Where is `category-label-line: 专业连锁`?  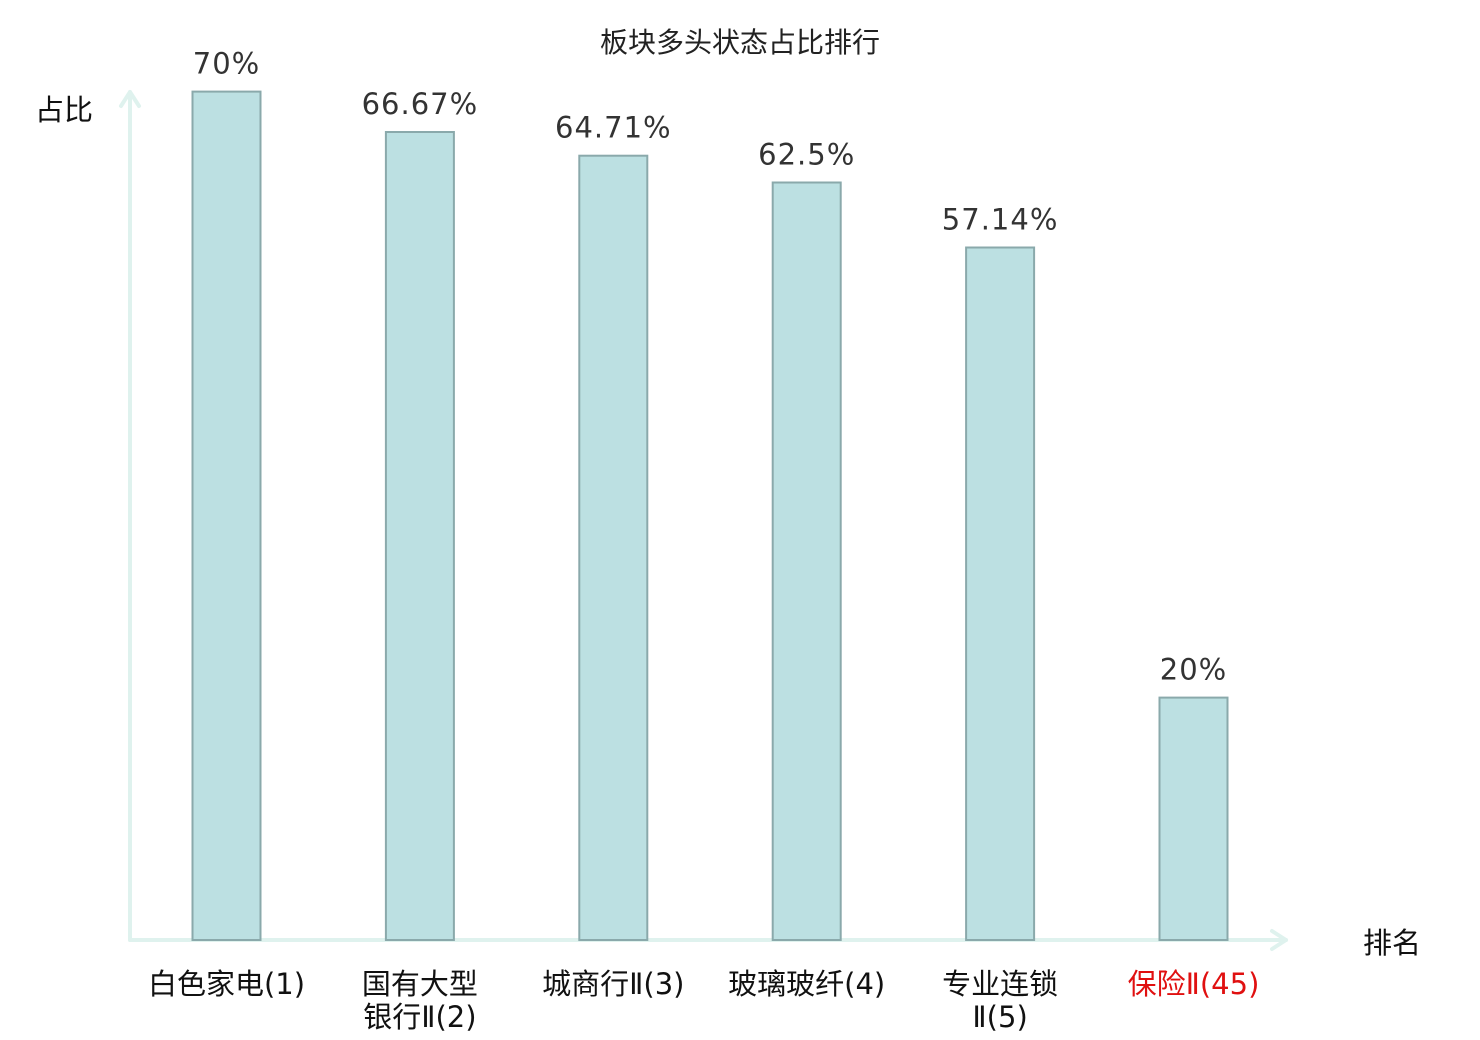 category-label-line: 专业连锁 is located at coordinates (1000, 984).